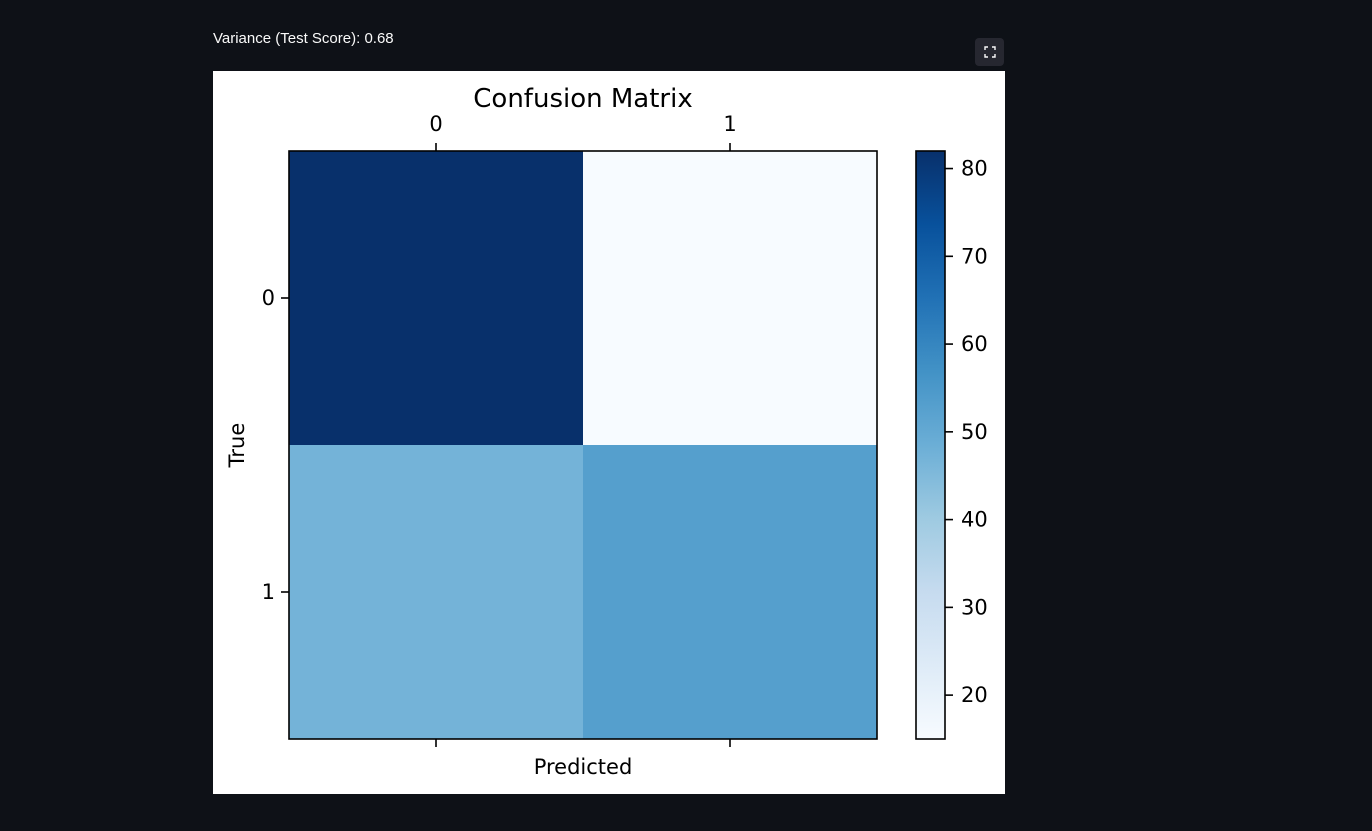 This screenshot has height=831, width=1372. I want to click on y-axis-label: True, so click(237, 446).